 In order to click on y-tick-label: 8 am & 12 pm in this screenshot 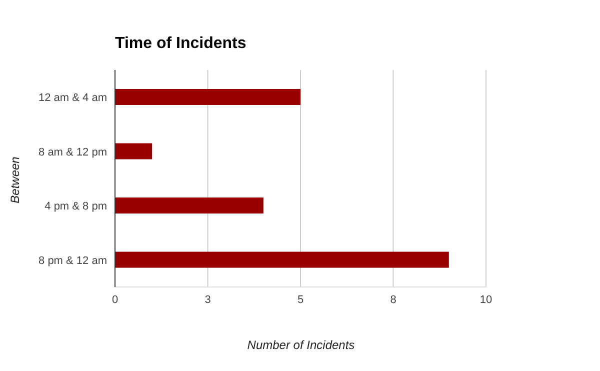, I will do `click(72, 152)`.